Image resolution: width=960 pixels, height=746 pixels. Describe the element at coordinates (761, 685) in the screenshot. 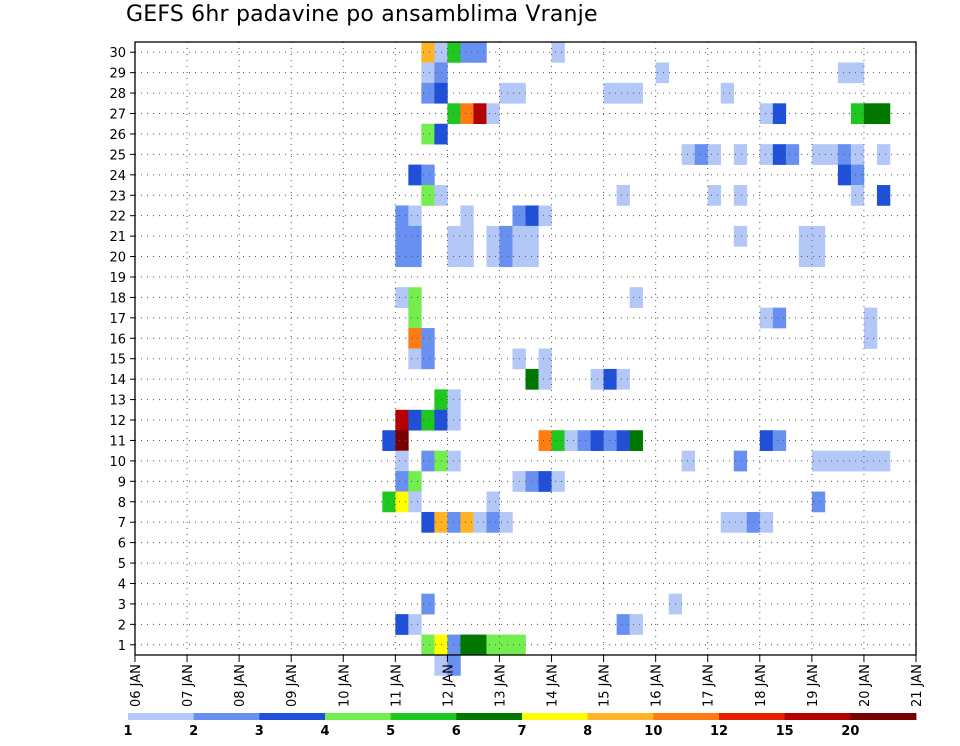

I see `x-tick-label: 18 JAN` at that location.